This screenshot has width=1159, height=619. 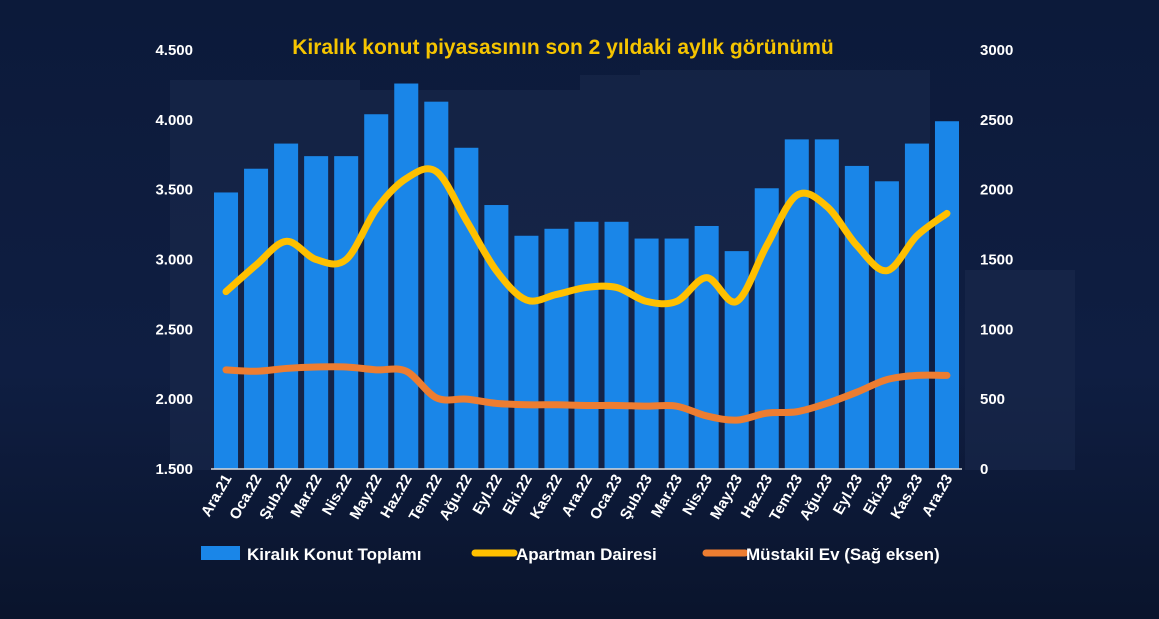 I want to click on left-tick-label: 4.500, so click(x=174, y=50).